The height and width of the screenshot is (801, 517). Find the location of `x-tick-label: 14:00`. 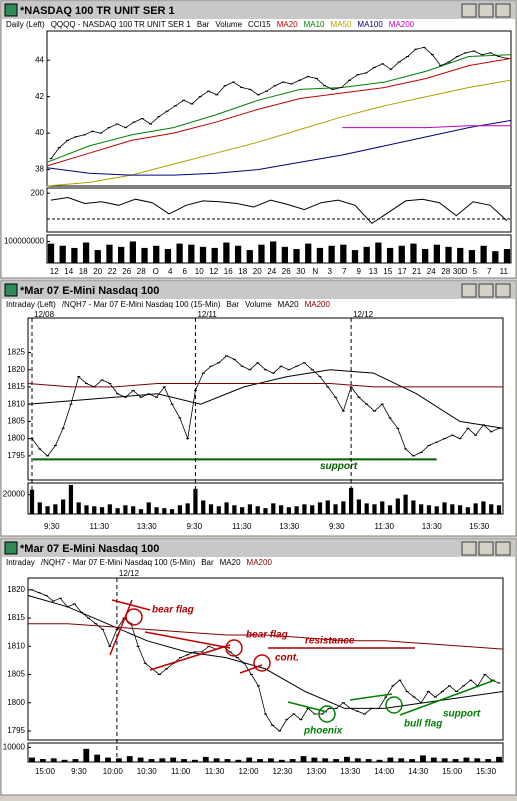

x-tick-label: 14:00 is located at coordinates (384, 771).